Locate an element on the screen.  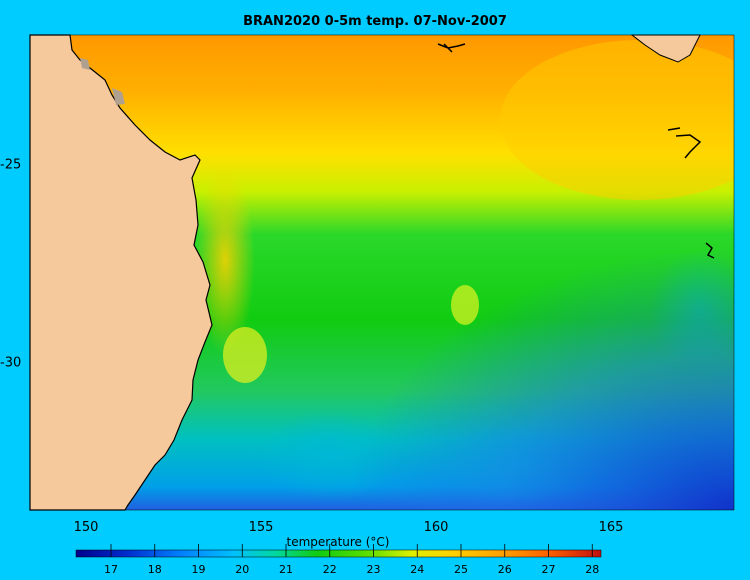
colorbar-tick-label: 21 is located at coordinates (286, 569).